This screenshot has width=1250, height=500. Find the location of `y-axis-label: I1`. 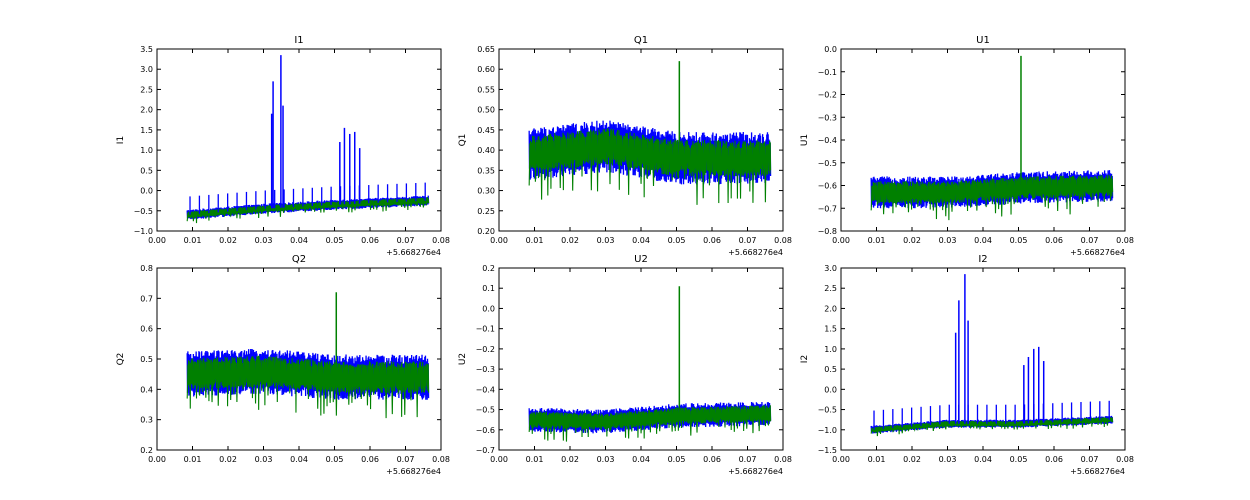

y-axis-label: I1 is located at coordinates (121, 140).